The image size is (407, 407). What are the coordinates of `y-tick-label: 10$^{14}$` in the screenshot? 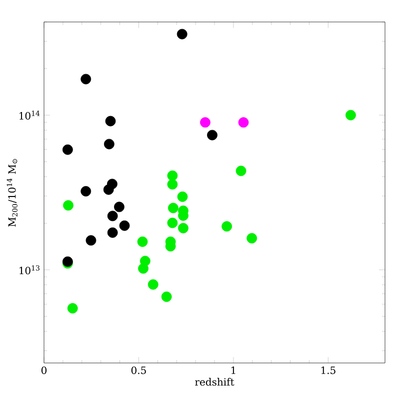 It's located at (30, 115).